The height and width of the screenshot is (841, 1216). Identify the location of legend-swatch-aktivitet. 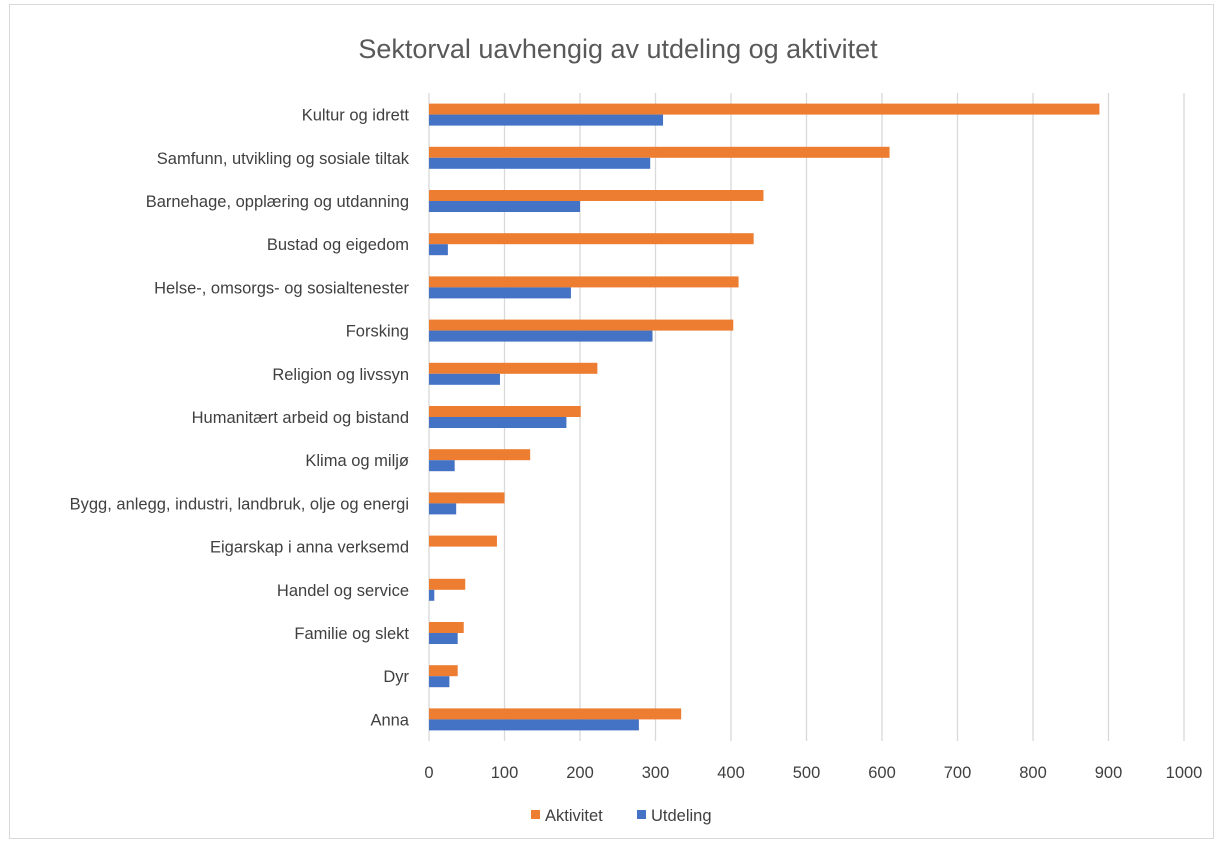
(535, 814).